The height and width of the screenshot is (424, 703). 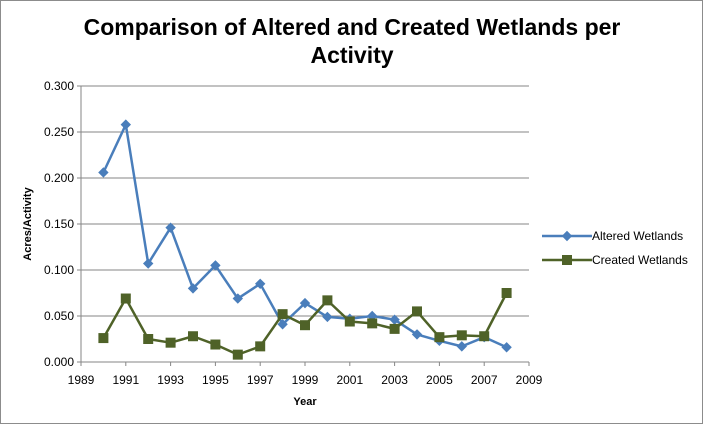 What do you see at coordinates (28, 223) in the screenshot?
I see `y-axis-label: Acres/Activity` at bounding box center [28, 223].